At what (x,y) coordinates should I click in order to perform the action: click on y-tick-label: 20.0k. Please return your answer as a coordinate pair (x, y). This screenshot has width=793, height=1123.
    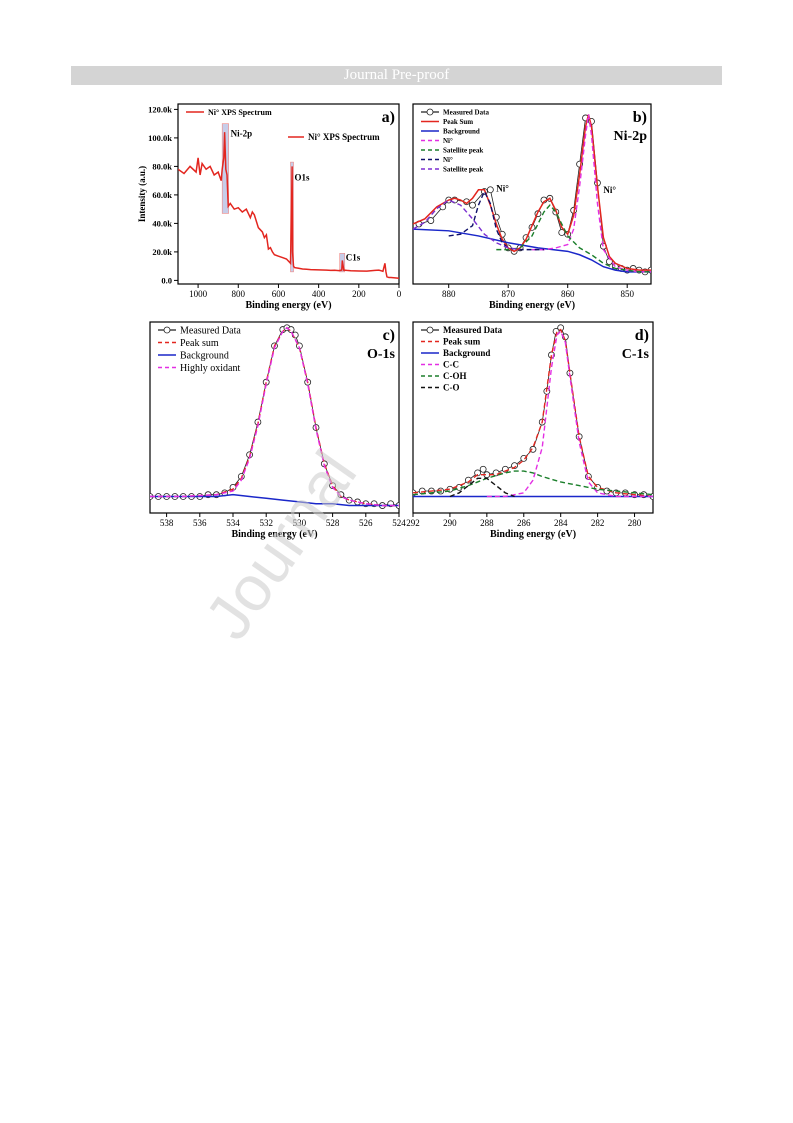
    Looking at the image, I should click on (162, 252).